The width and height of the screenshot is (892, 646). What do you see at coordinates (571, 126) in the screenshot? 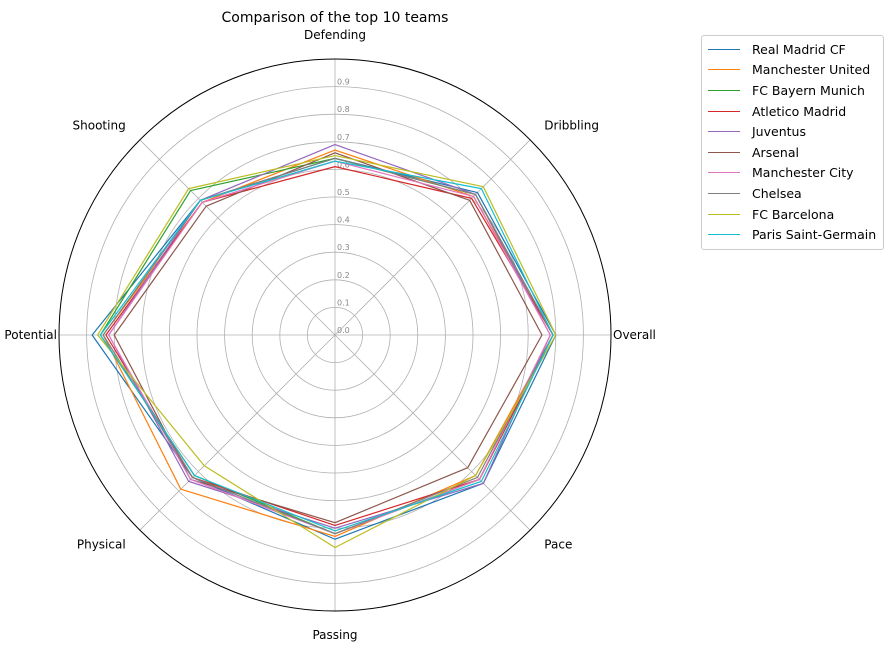
I see `axis-label: Dribbling` at bounding box center [571, 126].